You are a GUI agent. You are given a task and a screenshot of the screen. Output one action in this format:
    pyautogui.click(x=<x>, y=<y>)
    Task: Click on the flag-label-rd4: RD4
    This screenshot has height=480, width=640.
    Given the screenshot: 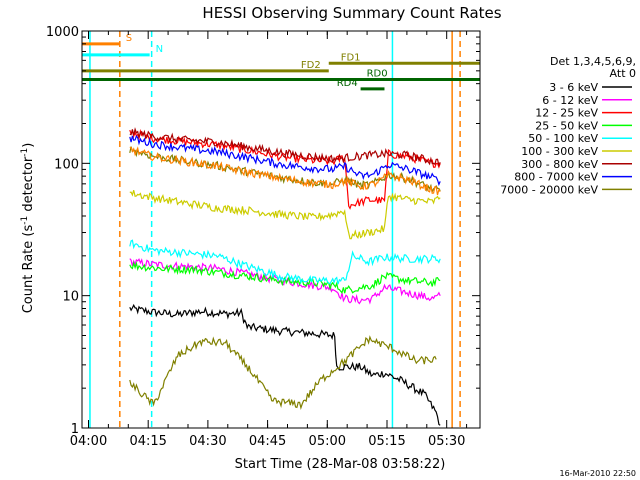 What is the action you would take?
    pyautogui.click(x=347, y=83)
    